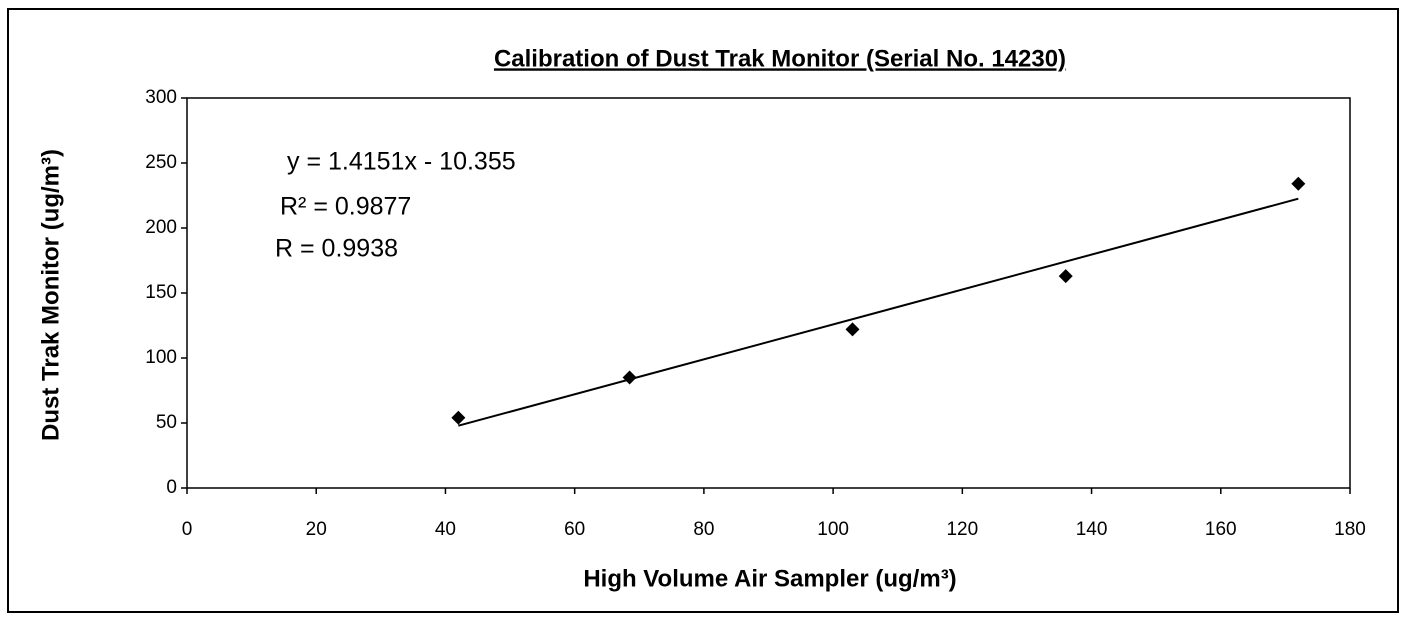  Describe the element at coordinates (1092, 529) in the screenshot. I see `x-tick-label: 140` at that location.